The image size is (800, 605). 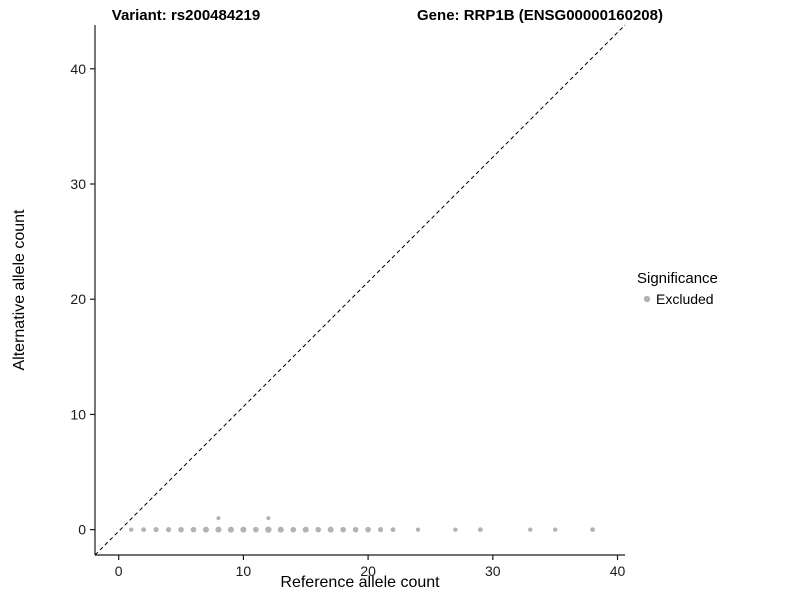 I want to click on plot-title-variant: Variant: rs200484219, so click(x=186, y=15).